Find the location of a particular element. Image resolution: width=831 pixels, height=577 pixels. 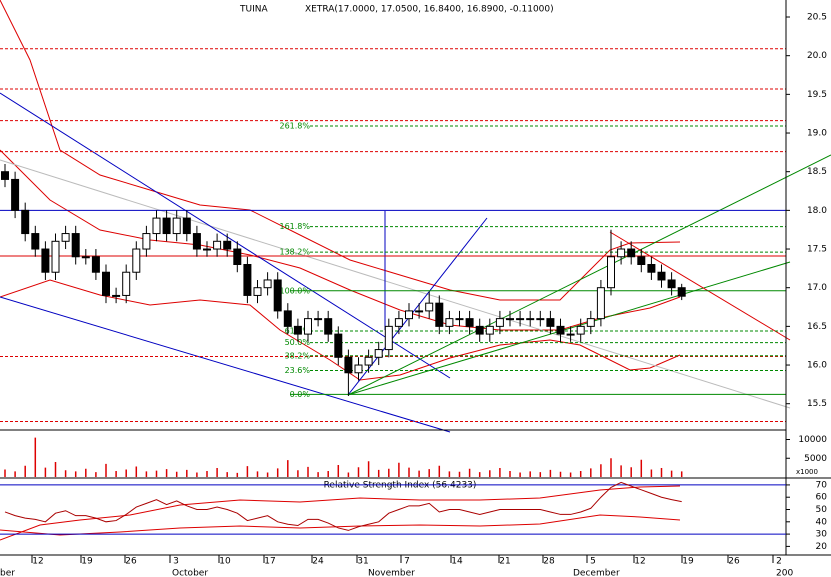

fib-label: 23.6% is located at coordinates (298, 370).